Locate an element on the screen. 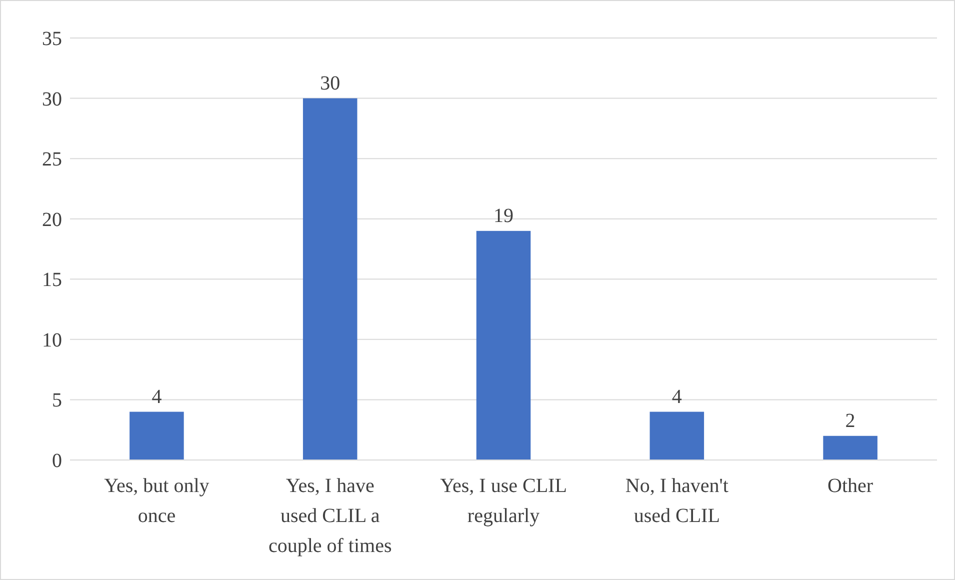  y-tick-label: 25 is located at coordinates (52, 159).